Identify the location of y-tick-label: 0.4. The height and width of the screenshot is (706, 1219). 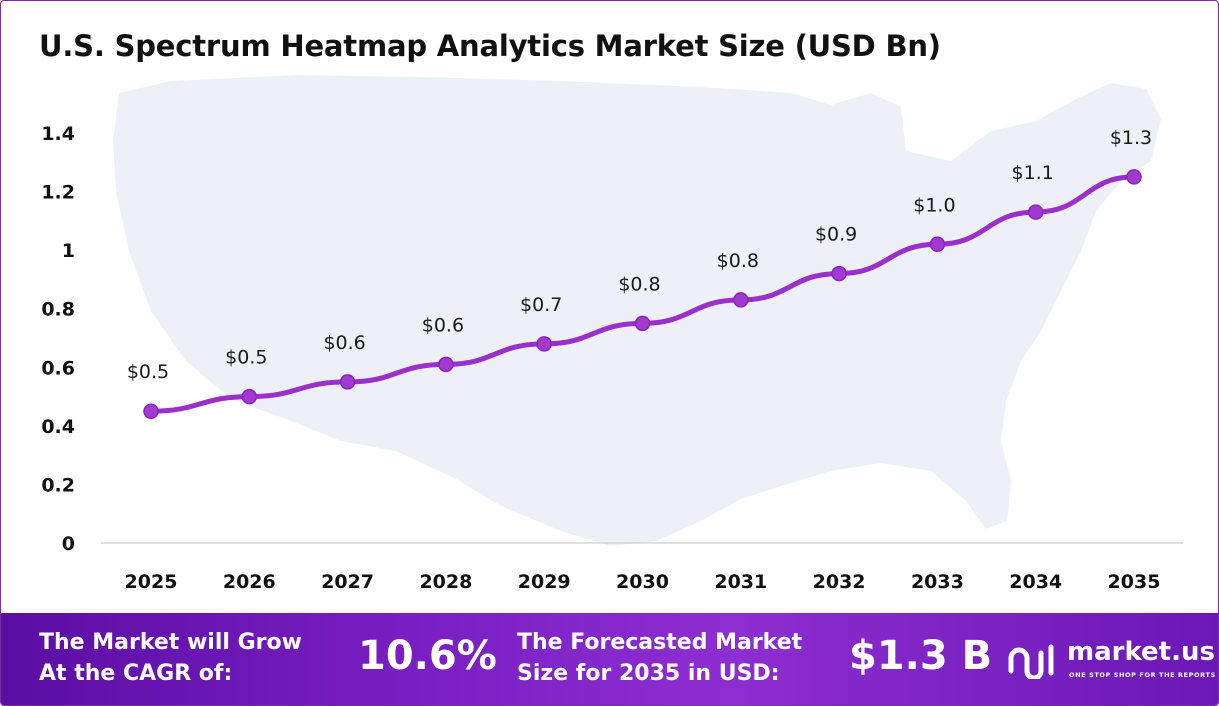
(58, 427).